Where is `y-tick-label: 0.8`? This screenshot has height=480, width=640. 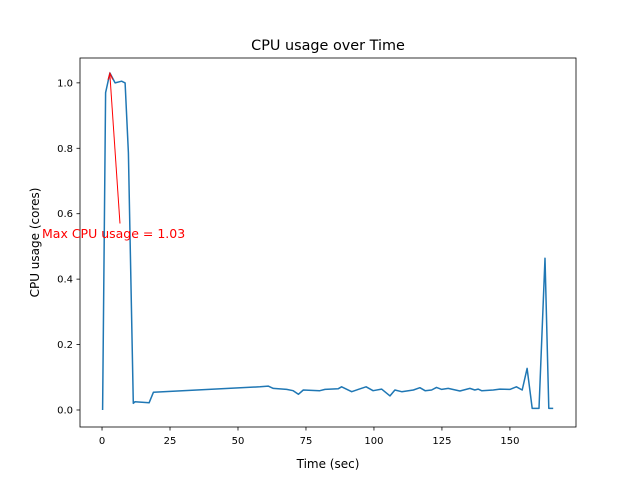
y-tick-label: 0.8 is located at coordinates (65, 149).